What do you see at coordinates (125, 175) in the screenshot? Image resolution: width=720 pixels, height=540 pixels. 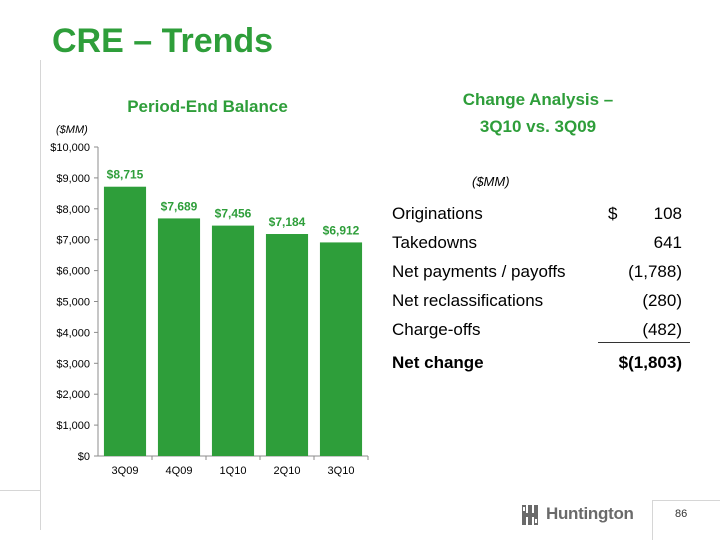 I see `bar-value-label: $8,715` at bounding box center [125, 175].